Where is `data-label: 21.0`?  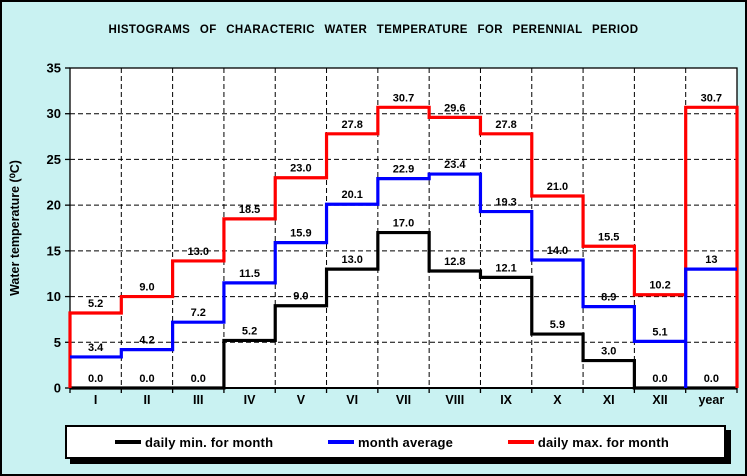 data-label: 21.0 is located at coordinates (557, 187).